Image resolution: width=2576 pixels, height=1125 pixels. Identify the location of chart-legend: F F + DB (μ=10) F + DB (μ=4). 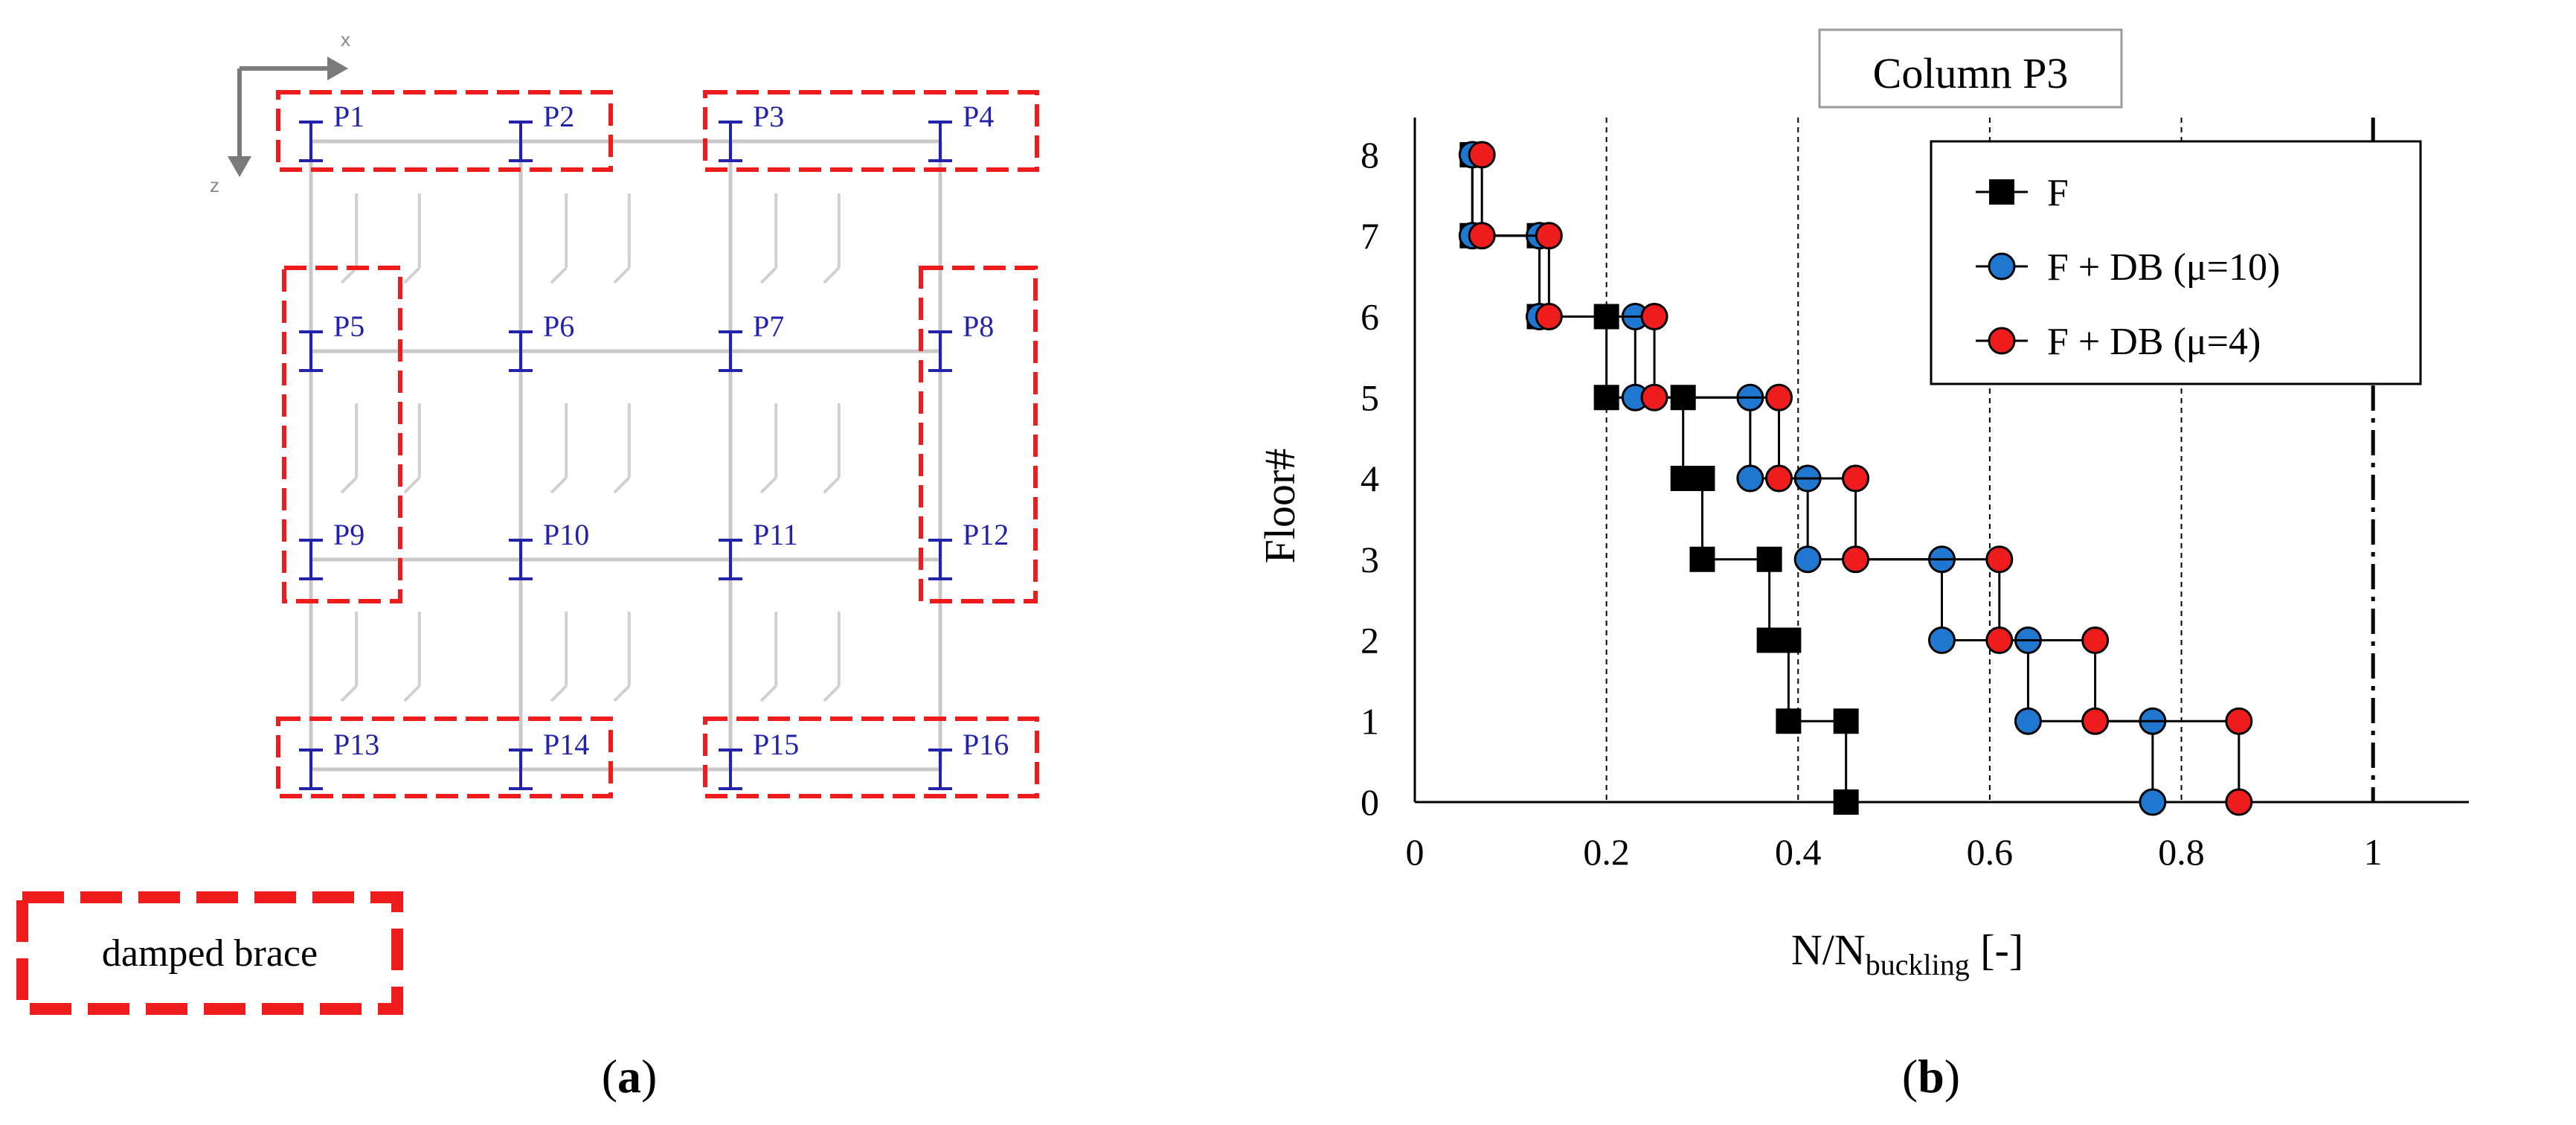
(2176, 262).